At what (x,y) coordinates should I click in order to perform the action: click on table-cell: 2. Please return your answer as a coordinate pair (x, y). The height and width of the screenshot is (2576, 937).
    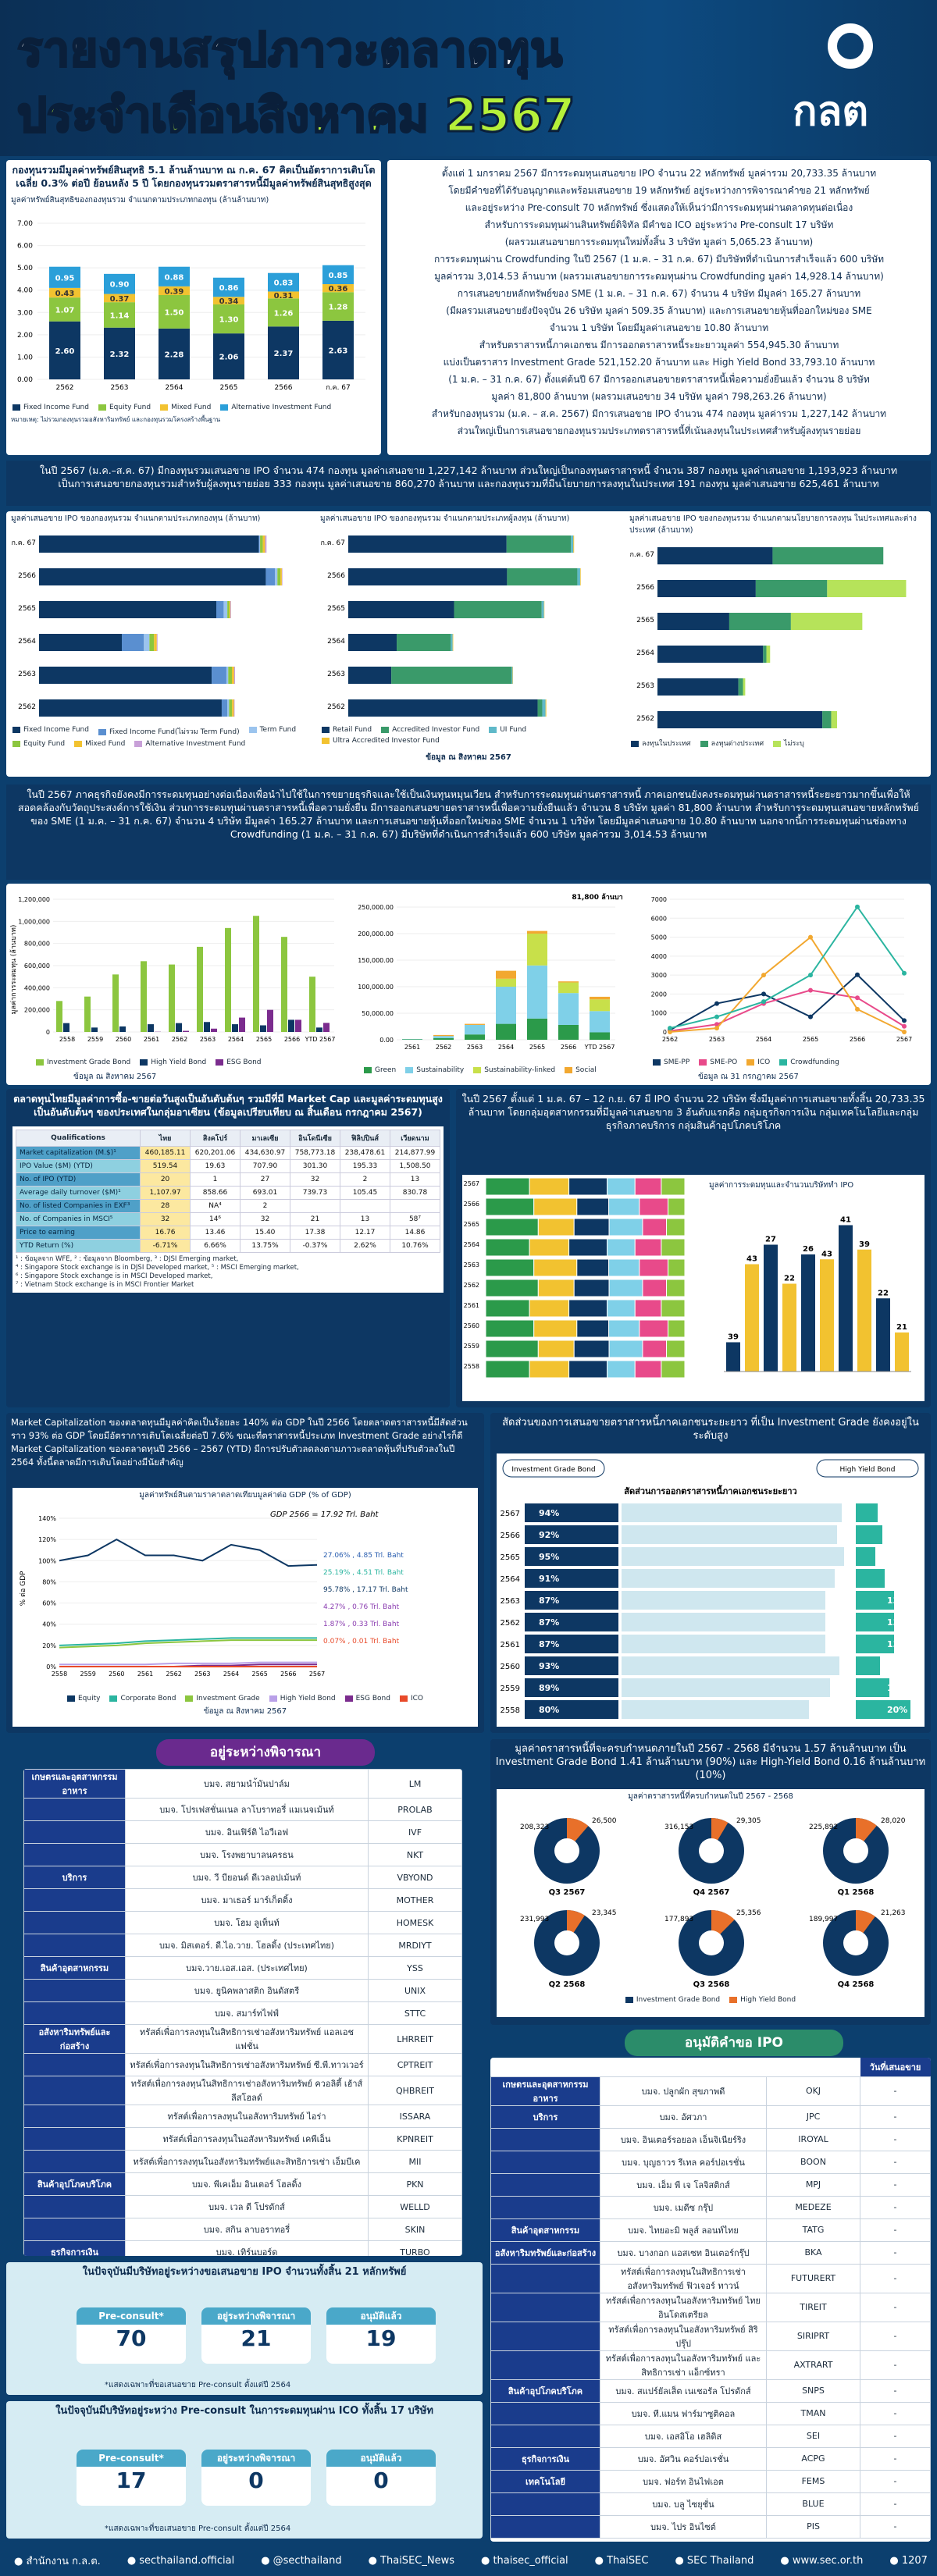
    Looking at the image, I should click on (364, 1179).